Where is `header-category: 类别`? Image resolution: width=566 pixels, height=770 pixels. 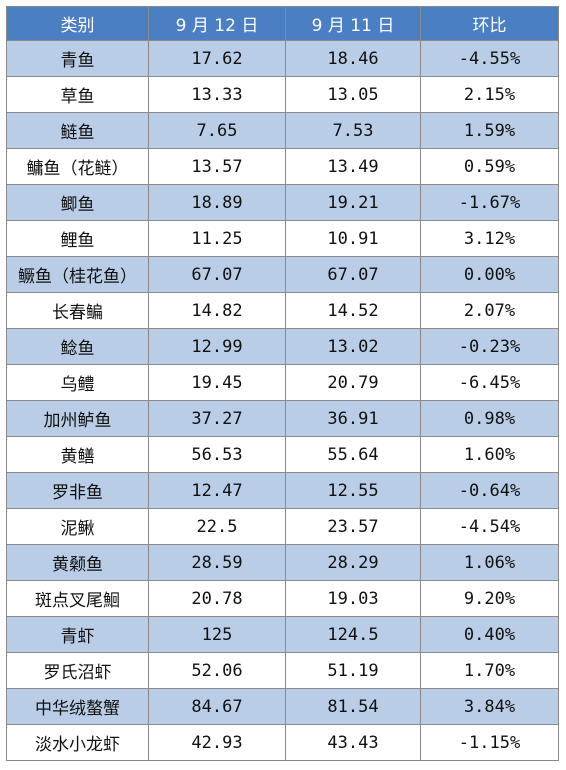 header-category: 类别 is located at coordinates (77, 23).